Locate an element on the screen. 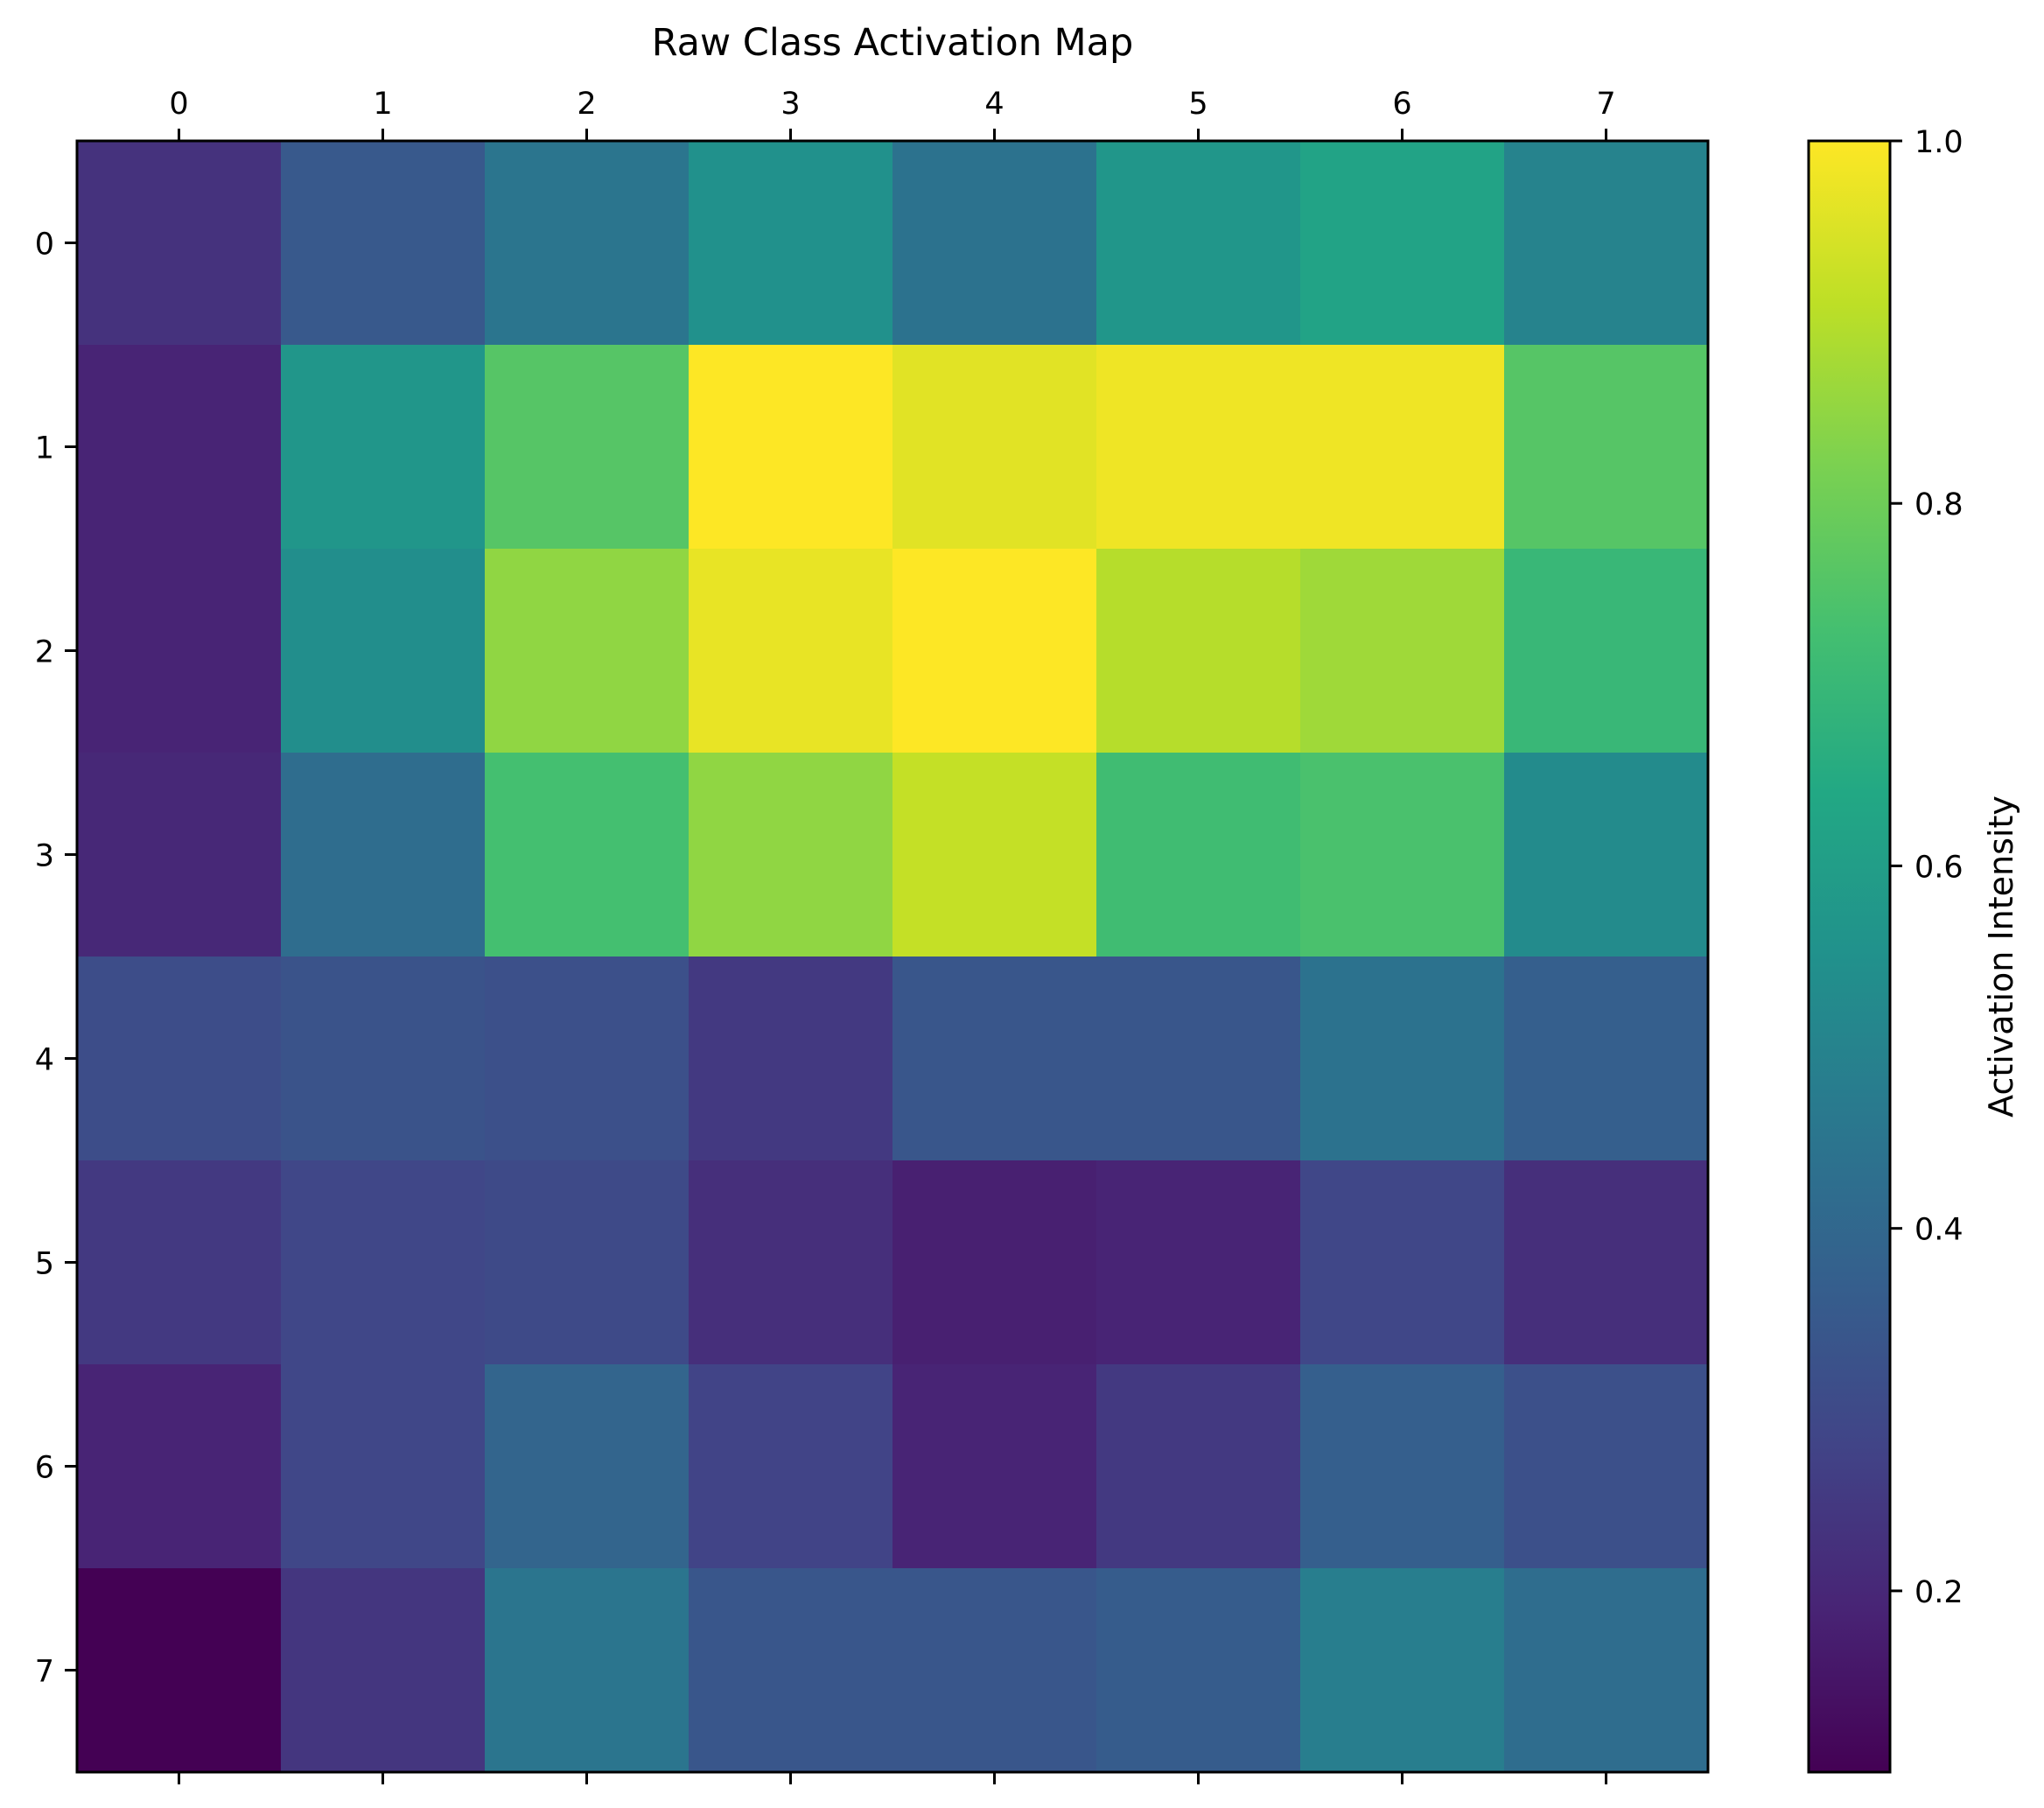 The width and height of the screenshot is (2044, 1808). colorbar-tick-label: 0.4 is located at coordinates (1939, 1230).